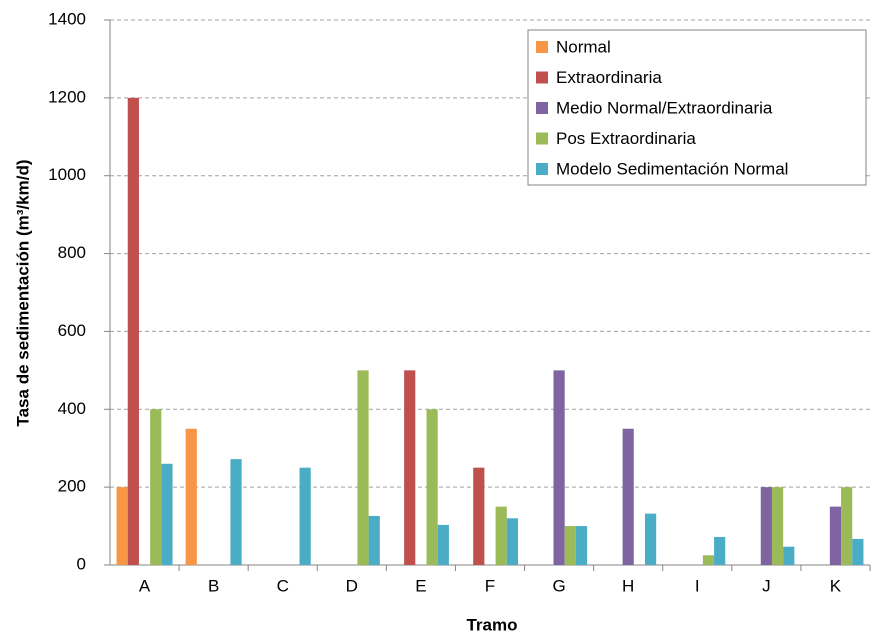 The height and width of the screenshot is (637, 872). Describe the element at coordinates (664, 107) in the screenshot. I see `legend-label: Medio Normal/Extraordinaria` at that location.